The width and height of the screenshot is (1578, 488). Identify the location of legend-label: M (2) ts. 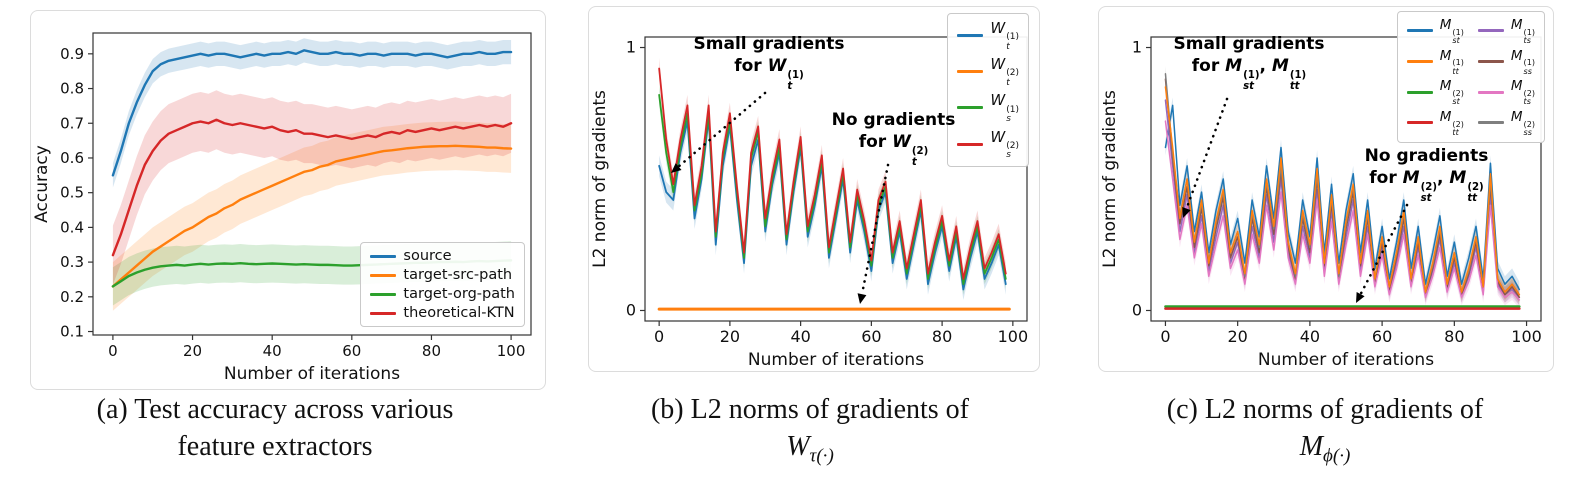
(1523, 92).